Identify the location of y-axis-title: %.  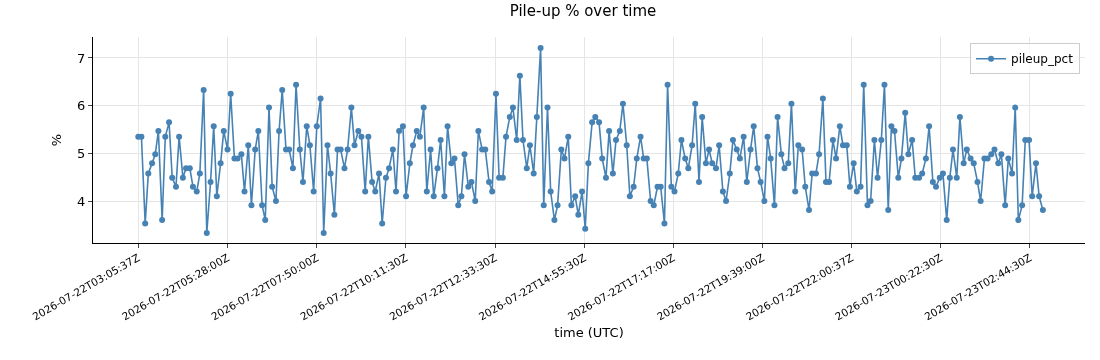
(57, 140).